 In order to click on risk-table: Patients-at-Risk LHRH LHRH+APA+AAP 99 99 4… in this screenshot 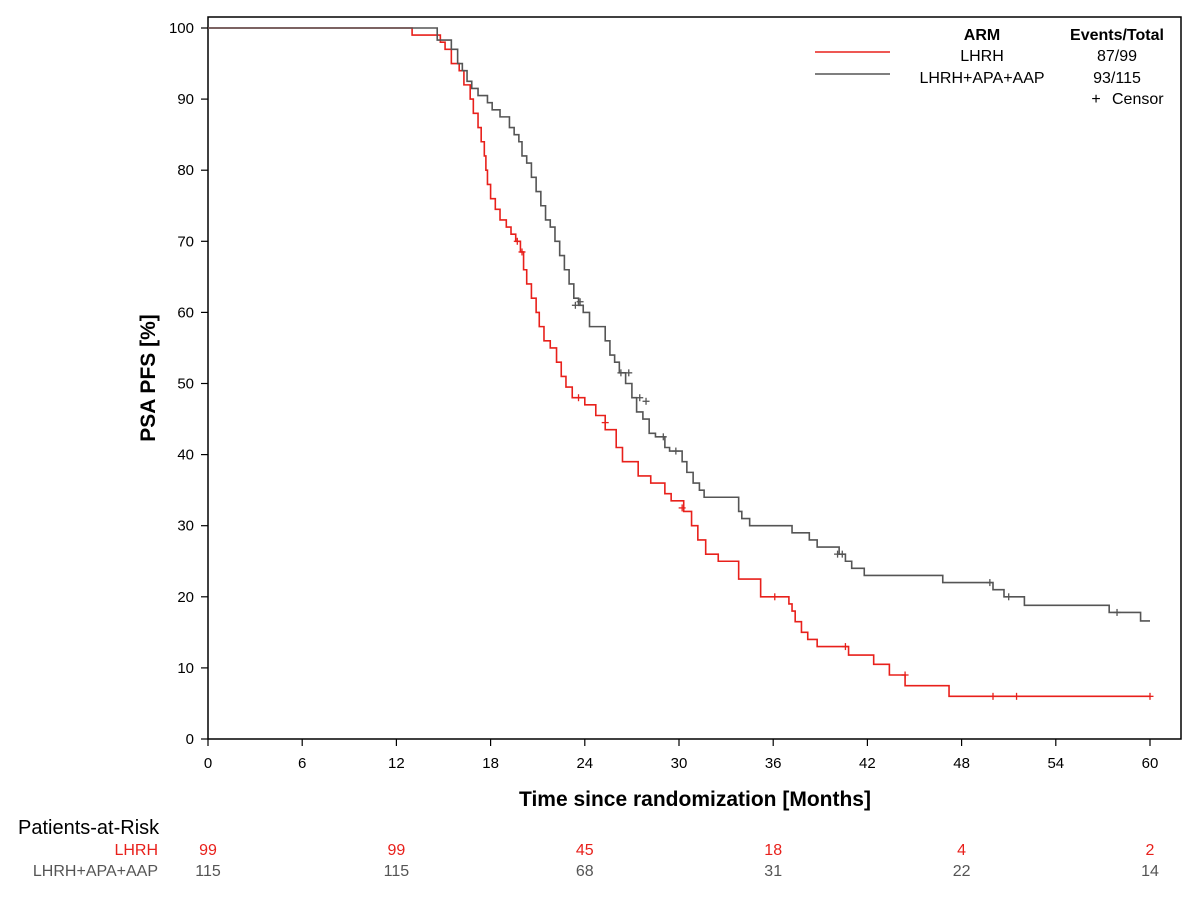, I will do `click(588, 848)`.